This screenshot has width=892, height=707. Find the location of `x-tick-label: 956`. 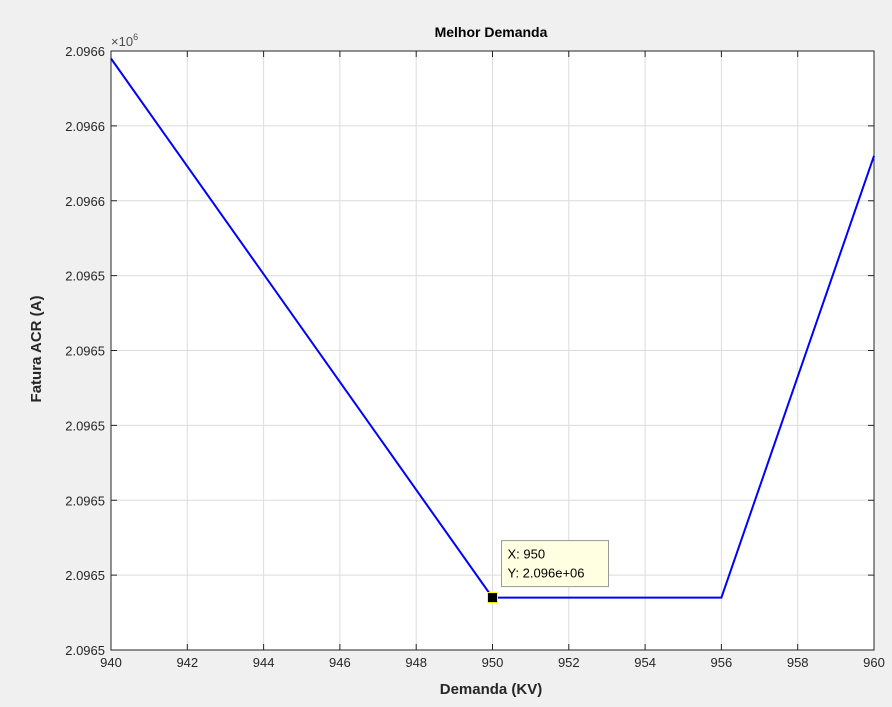

x-tick-label: 956 is located at coordinates (722, 662).